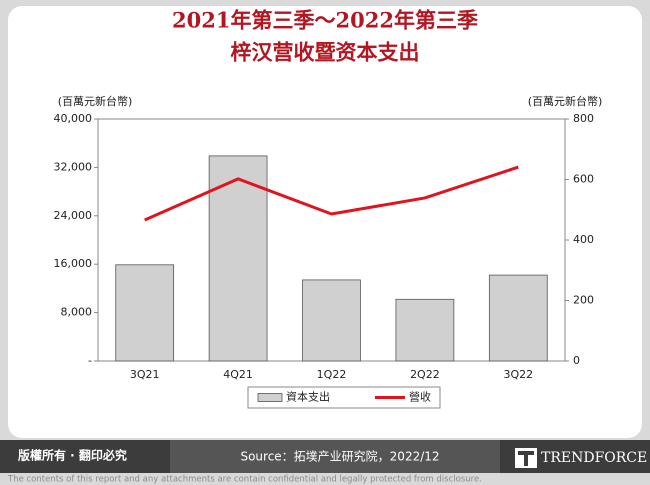  I want to click on y2-tick-label: 600, so click(583, 179).